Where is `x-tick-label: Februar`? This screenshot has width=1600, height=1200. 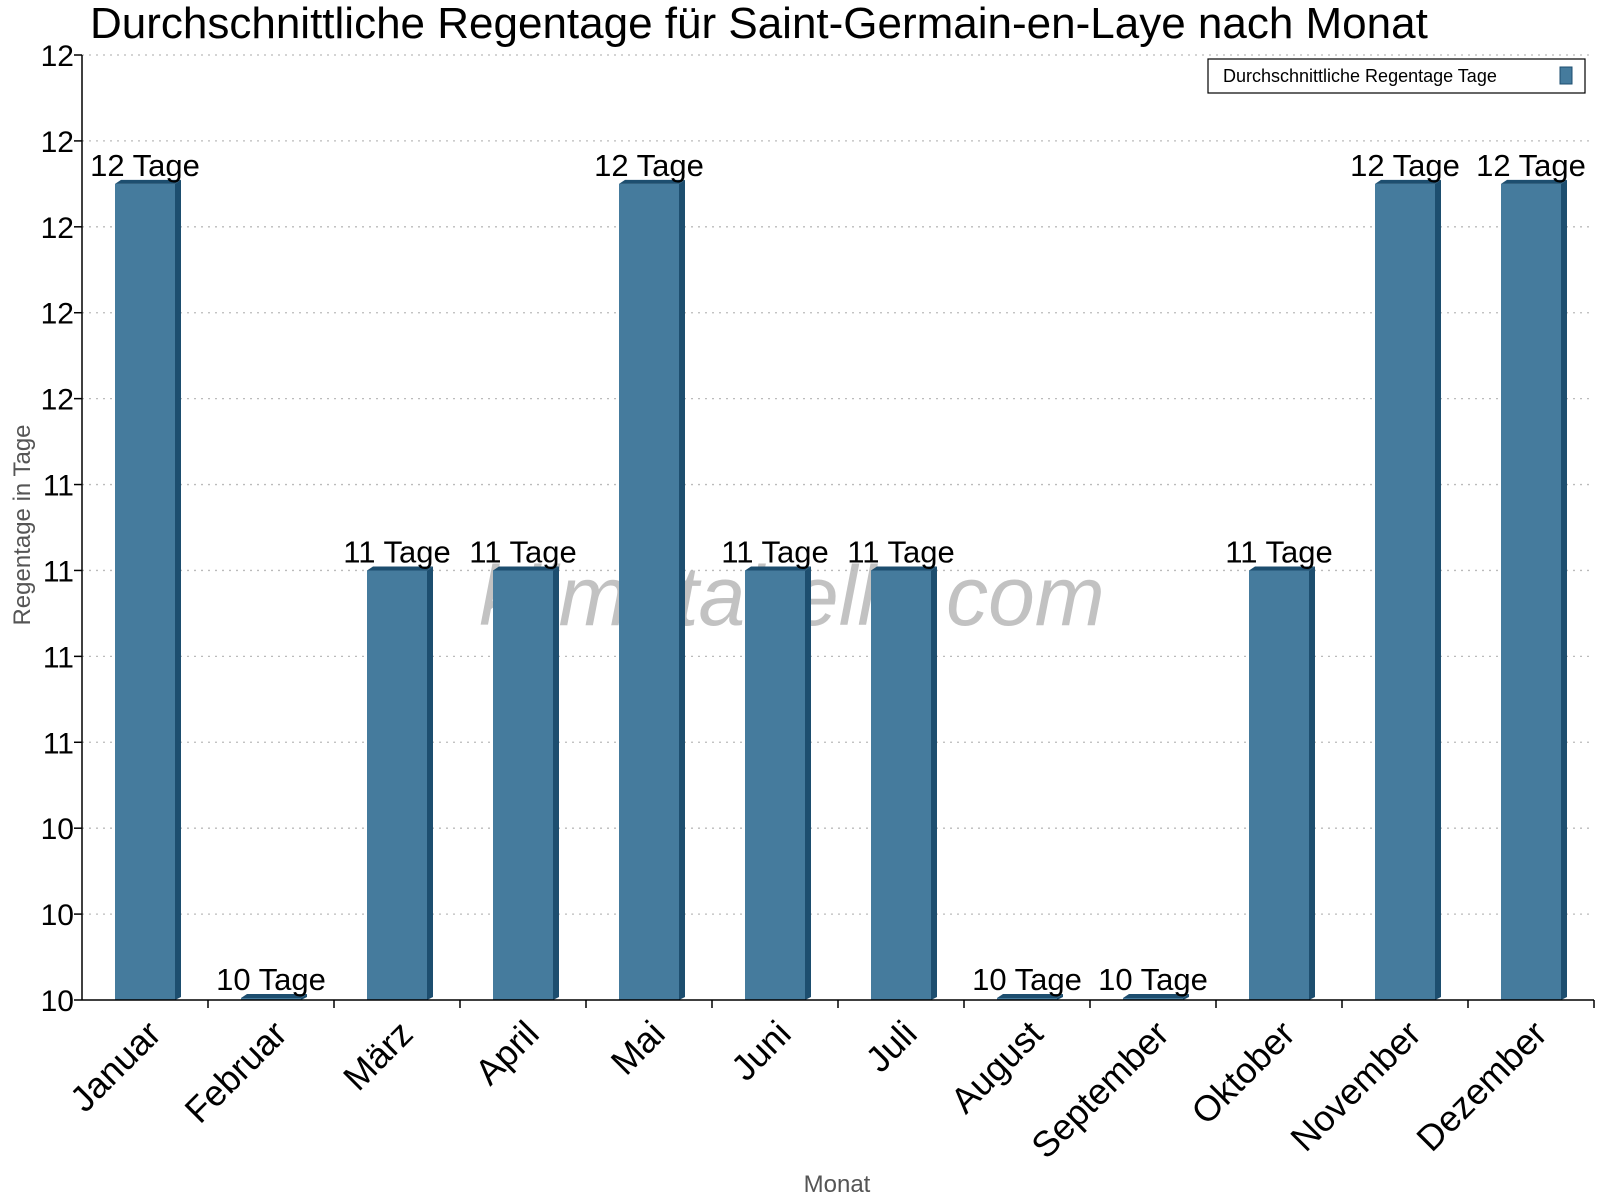 x-tick-label: Februar is located at coordinates (236, 1072).